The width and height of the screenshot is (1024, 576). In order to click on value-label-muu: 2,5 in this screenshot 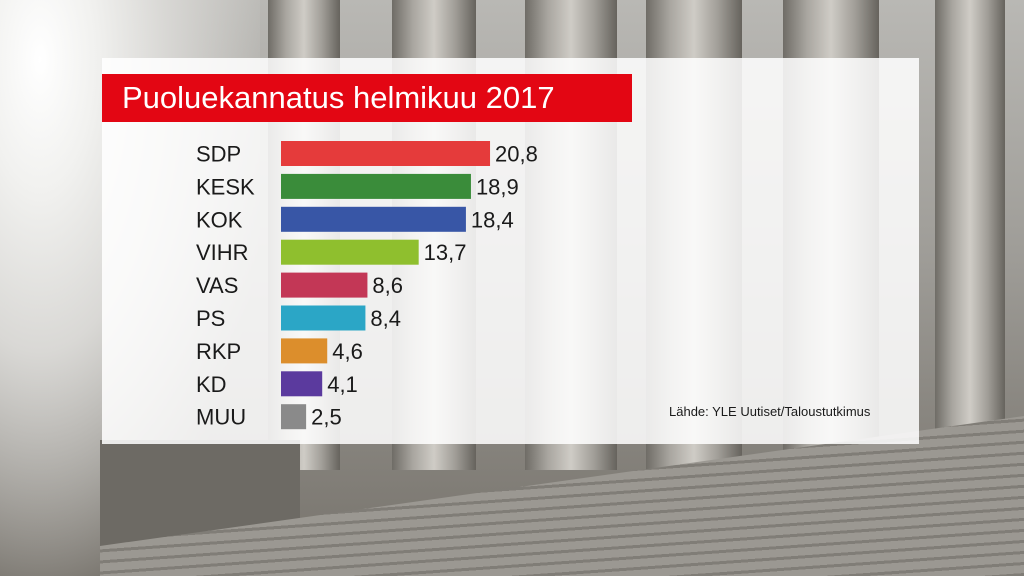, I will do `click(326, 417)`.